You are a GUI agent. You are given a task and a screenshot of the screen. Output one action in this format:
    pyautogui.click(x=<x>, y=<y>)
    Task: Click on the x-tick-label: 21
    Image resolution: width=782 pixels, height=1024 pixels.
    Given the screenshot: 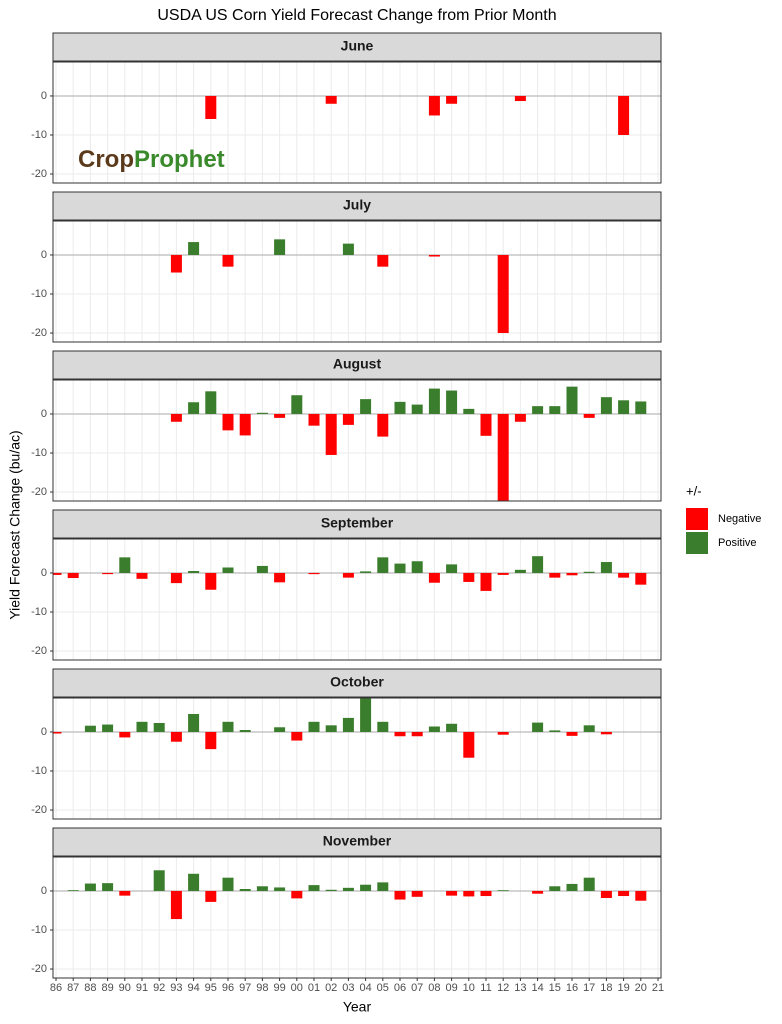 What is the action you would take?
    pyautogui.click(x=658, y=988)
    